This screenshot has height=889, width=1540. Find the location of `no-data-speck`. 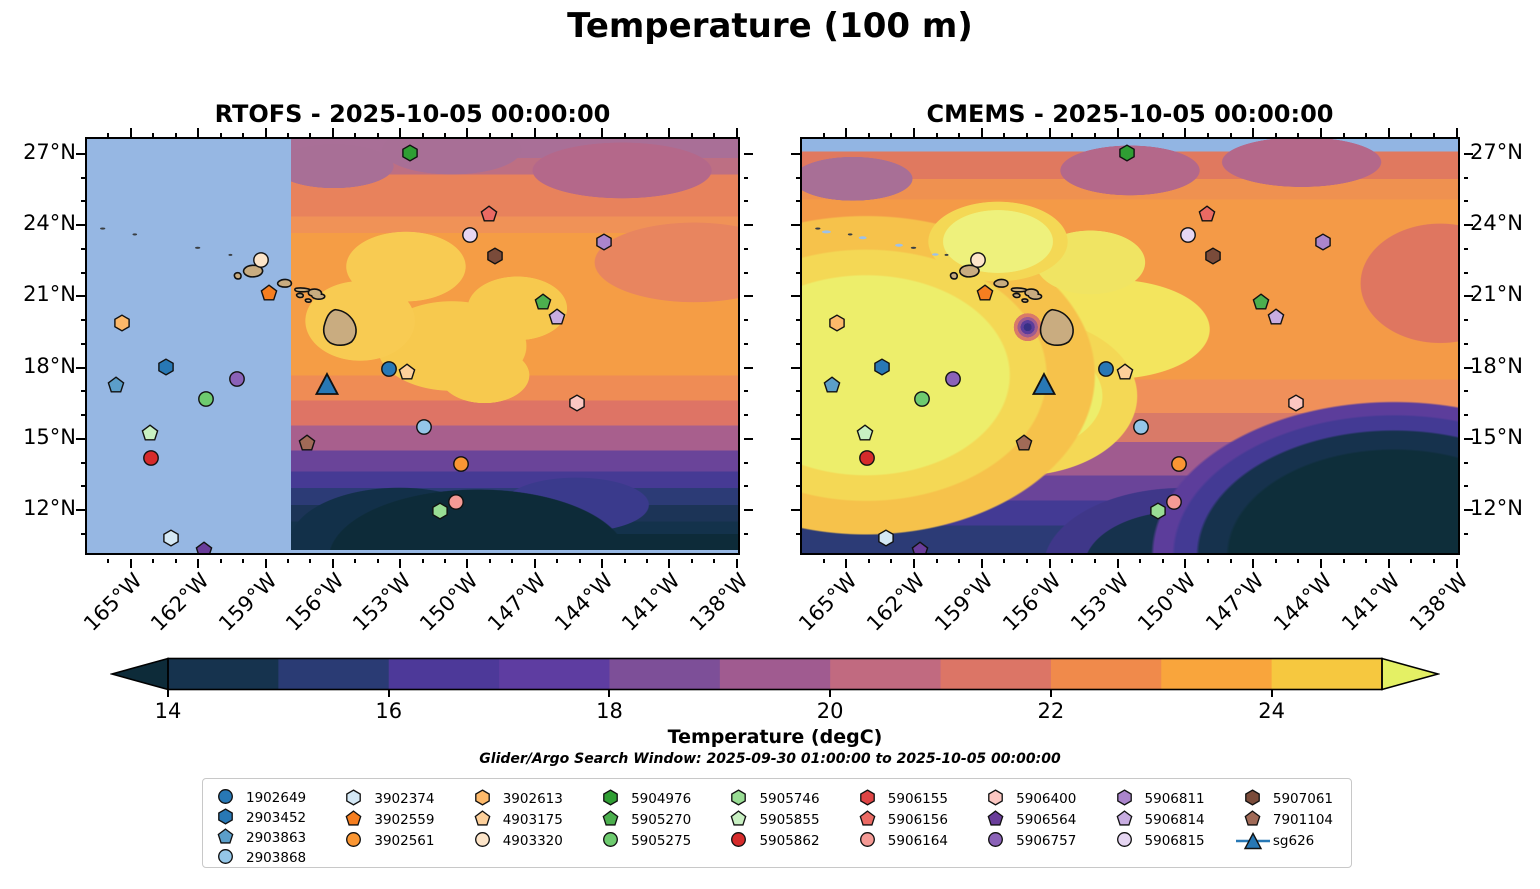

no-data-speck is located at coordinates (826, 232).